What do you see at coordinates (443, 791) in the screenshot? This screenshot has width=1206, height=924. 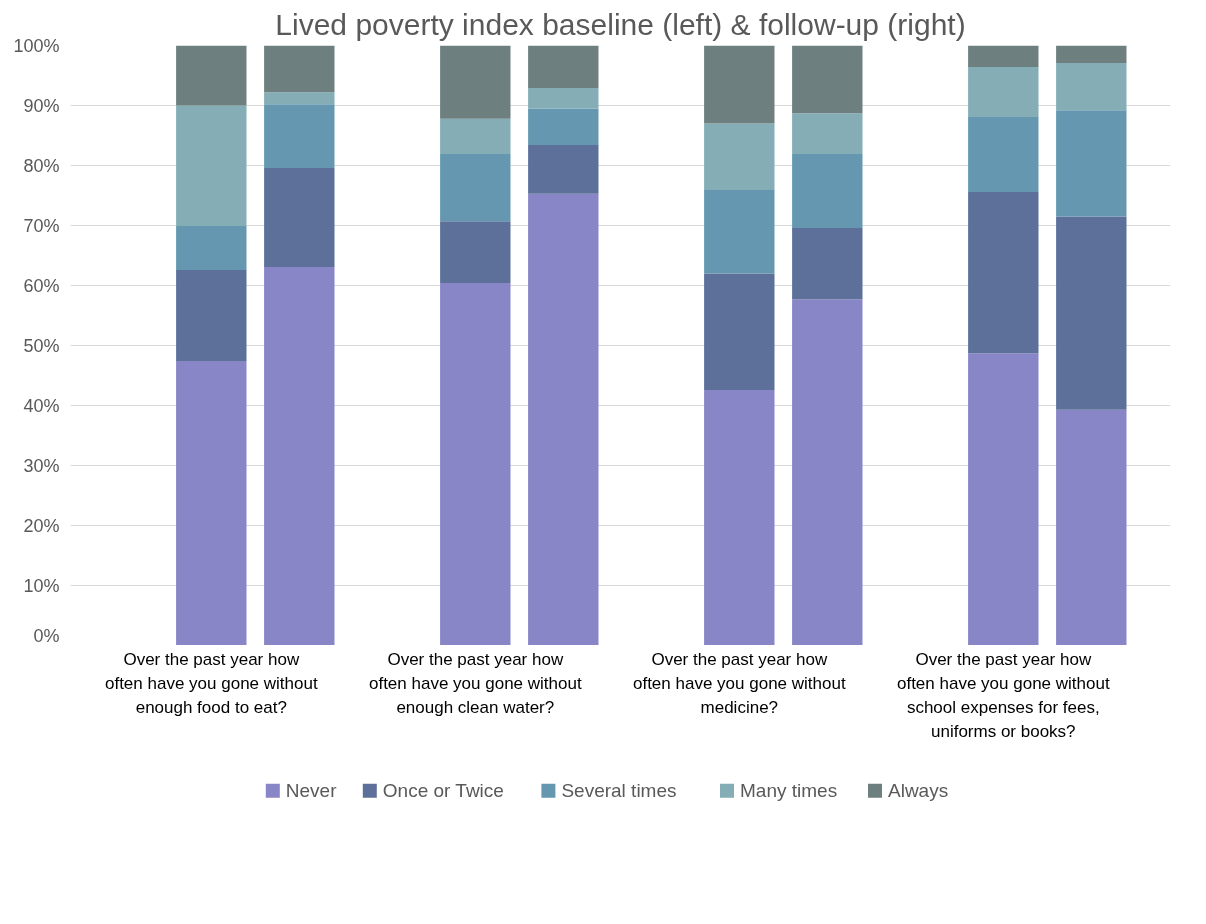 I see `legend-label: Once or Twice` at bounding box center [443, 791].